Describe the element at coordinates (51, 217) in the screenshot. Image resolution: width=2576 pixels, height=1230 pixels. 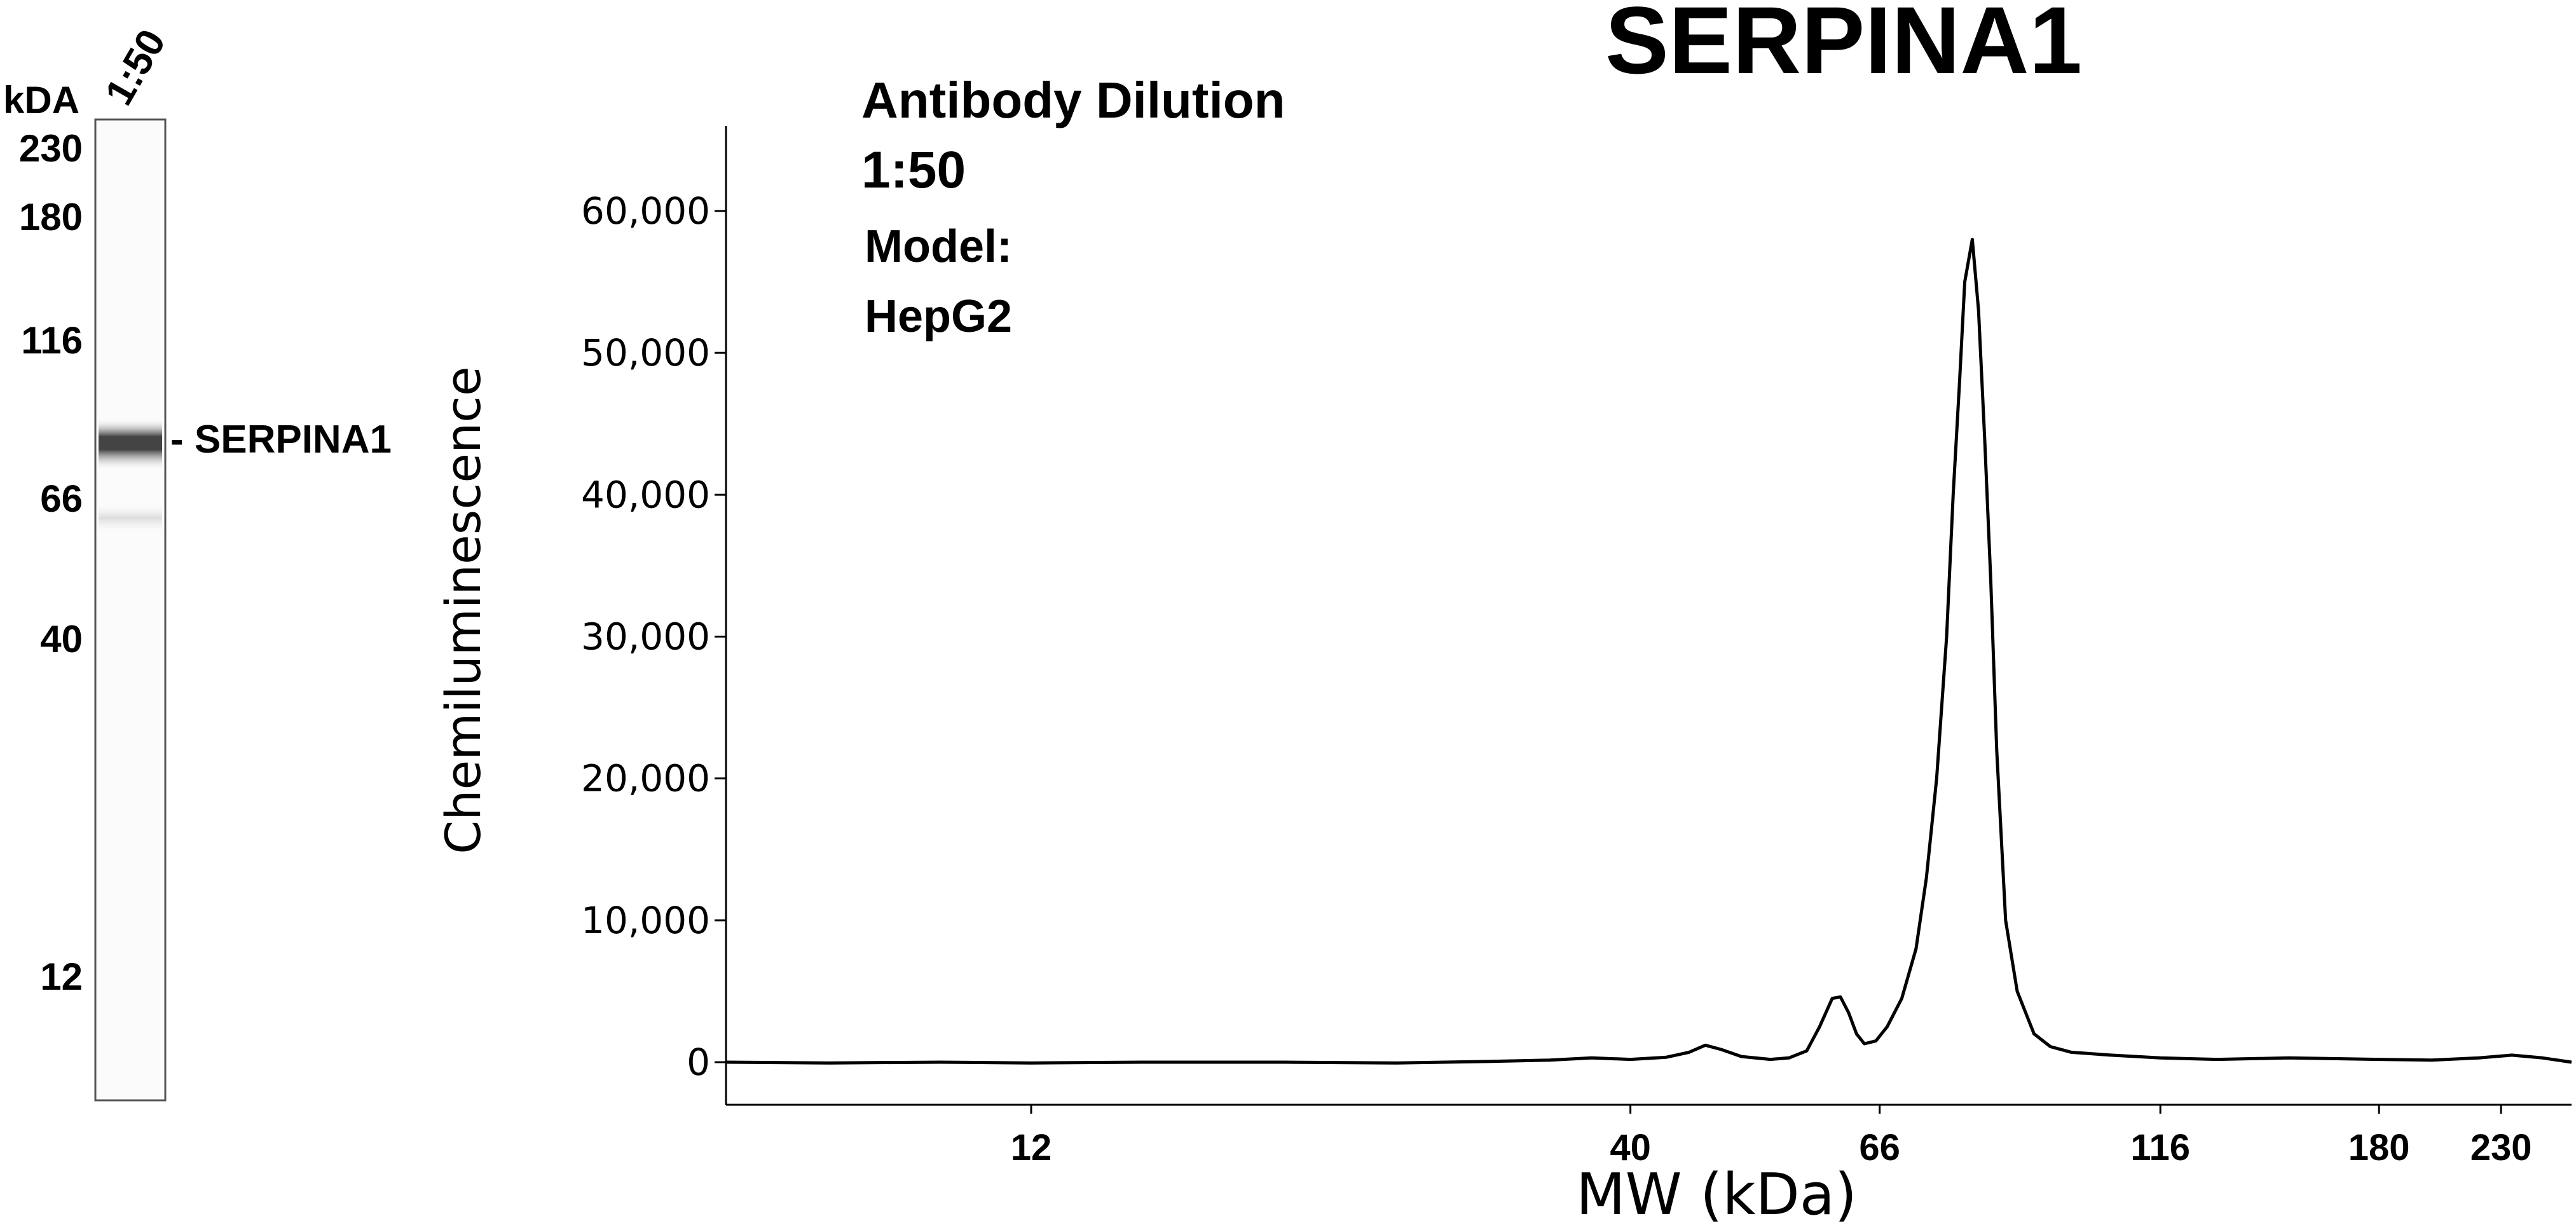
I see `gel-marker-label: 180` at that location.